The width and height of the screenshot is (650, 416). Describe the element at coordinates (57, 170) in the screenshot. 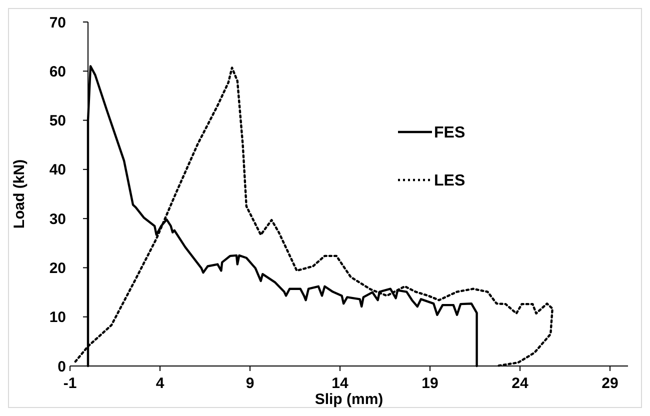

I see `y-tick-label: 40` at that location.